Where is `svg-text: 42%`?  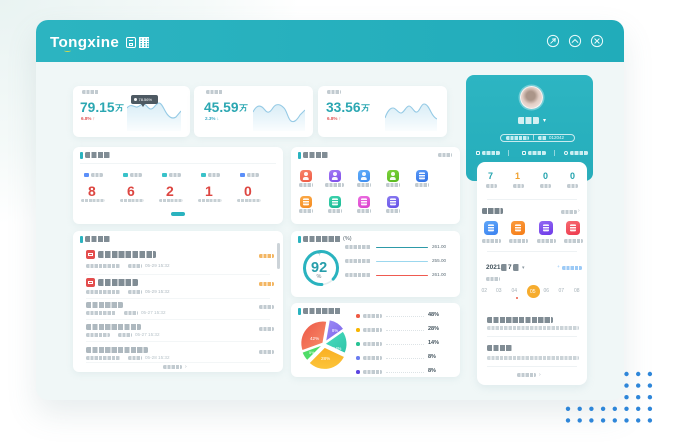
svg-text: 42% is located at coordinates (314, 338).